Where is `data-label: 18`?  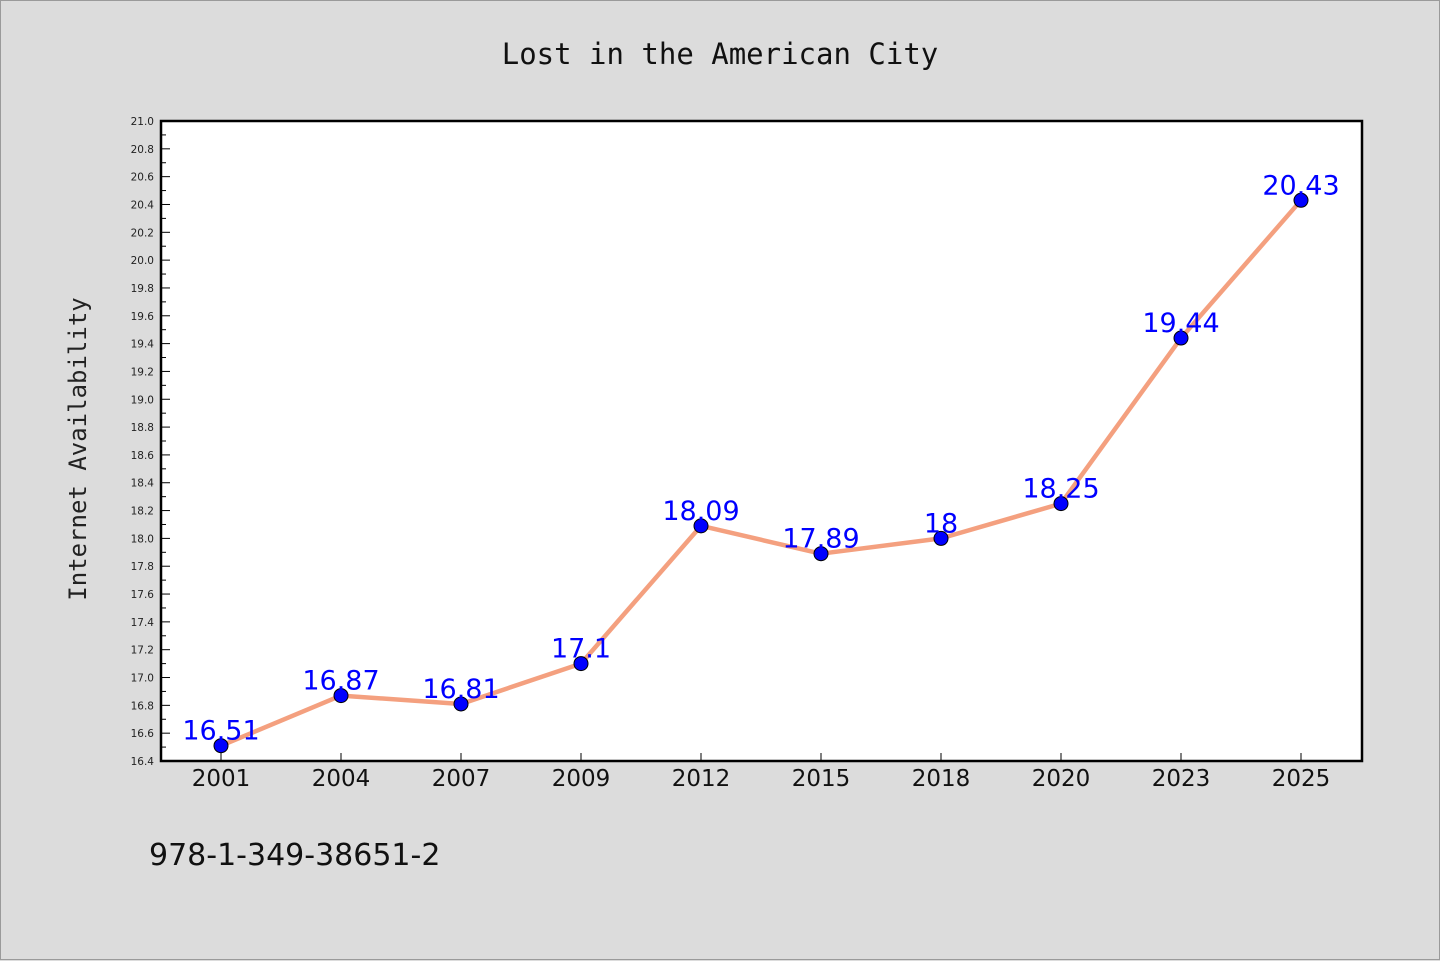 data-label: 18 is located at coordinates (941, 523).